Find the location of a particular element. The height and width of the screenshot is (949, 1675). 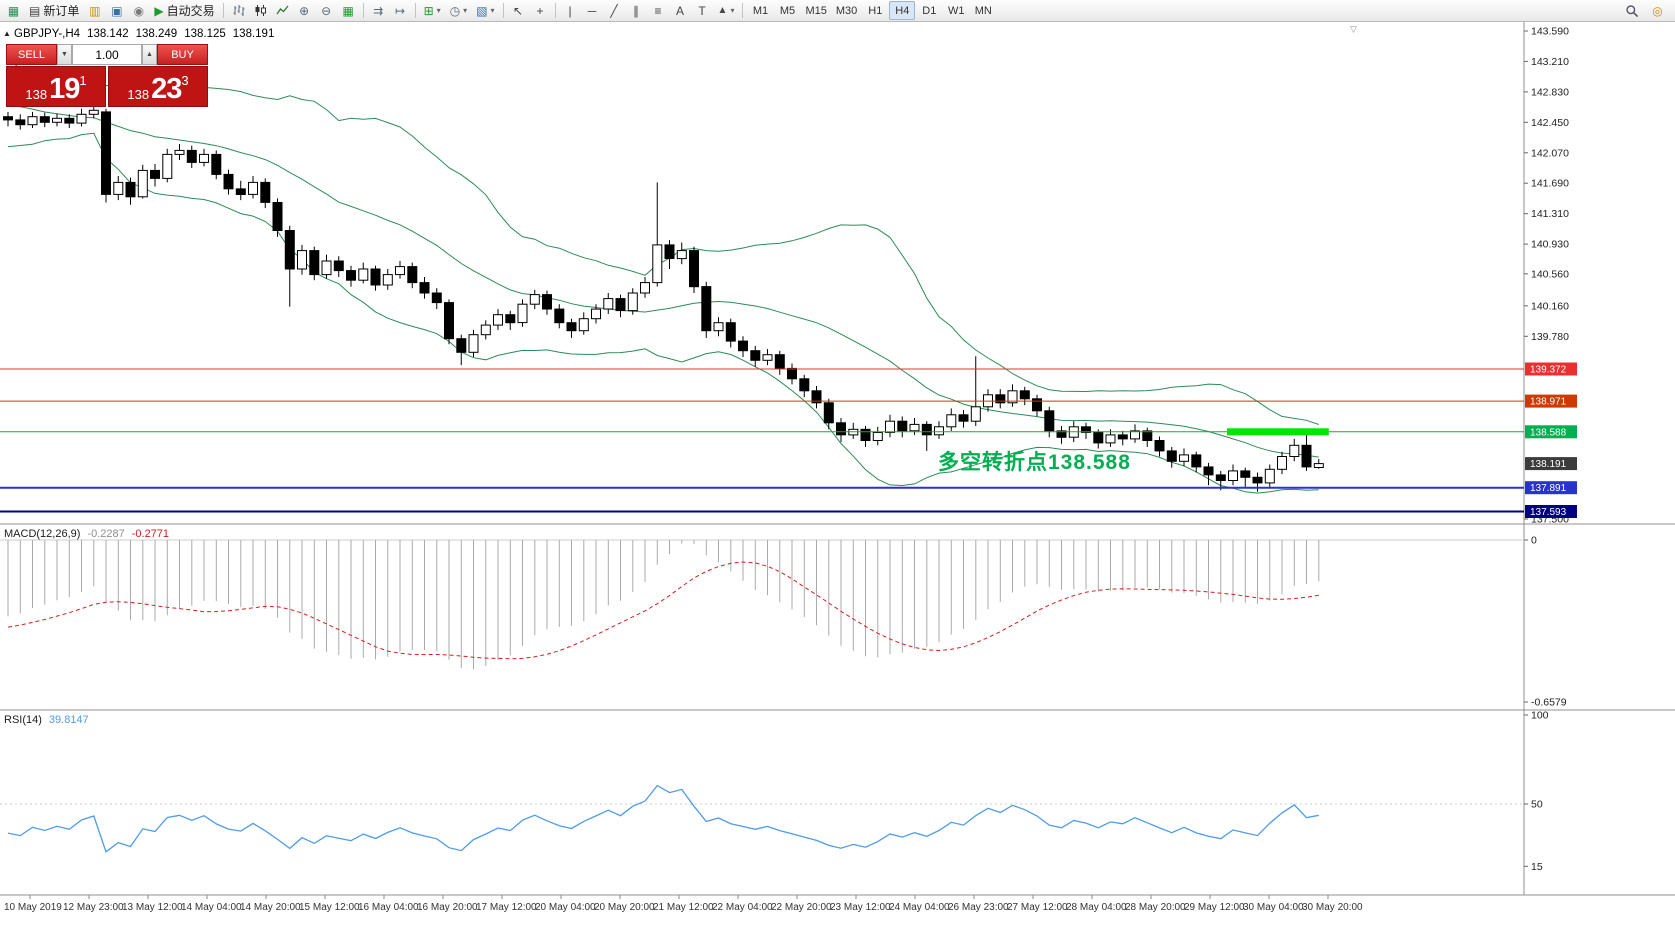

volume-field-wrap is located at coordinates (107, 54).